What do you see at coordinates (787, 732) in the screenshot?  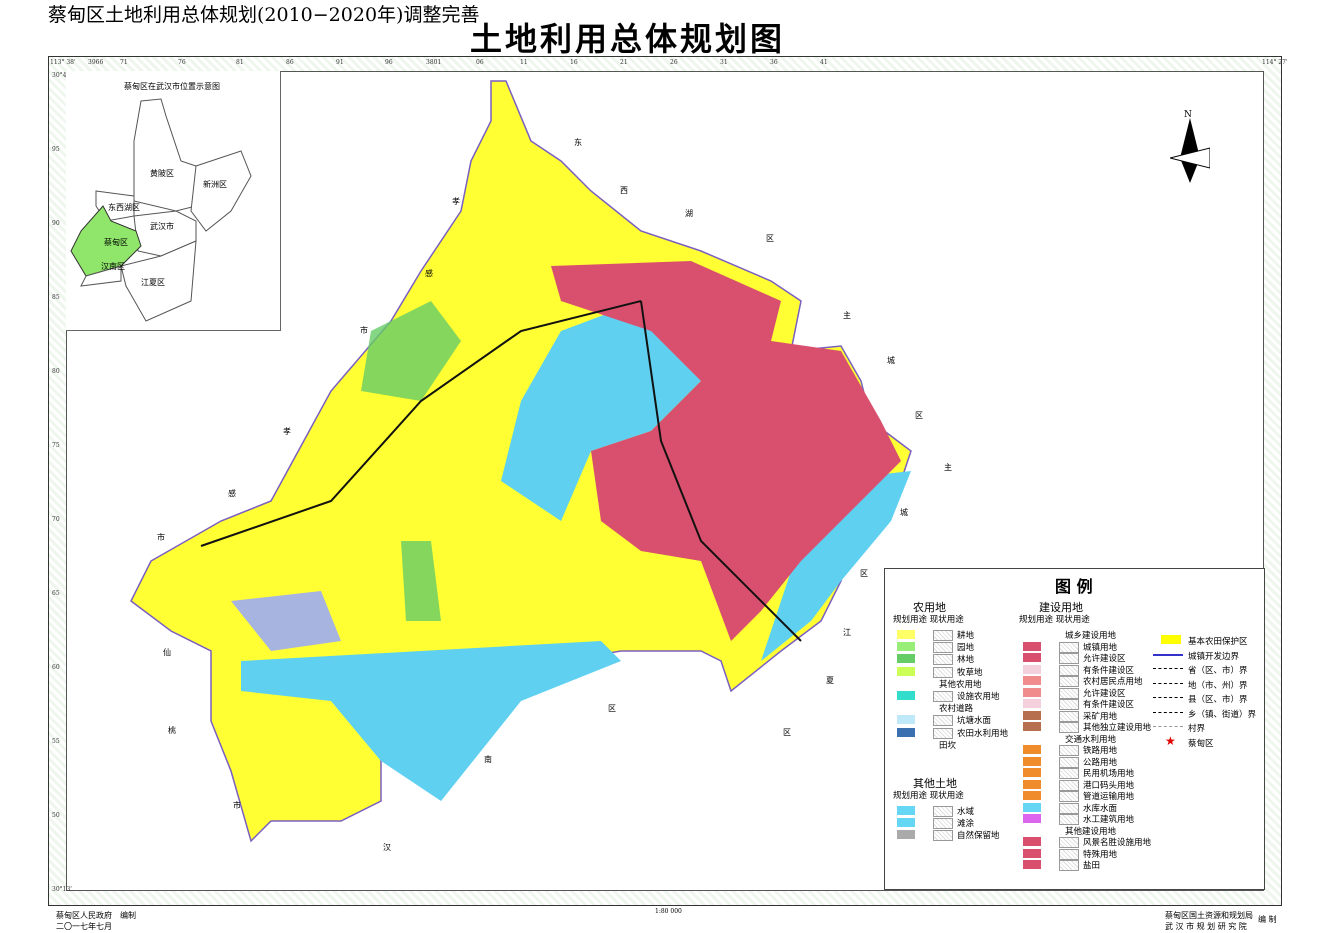 I see `place-label: 区` at bounding box center [787, 732].